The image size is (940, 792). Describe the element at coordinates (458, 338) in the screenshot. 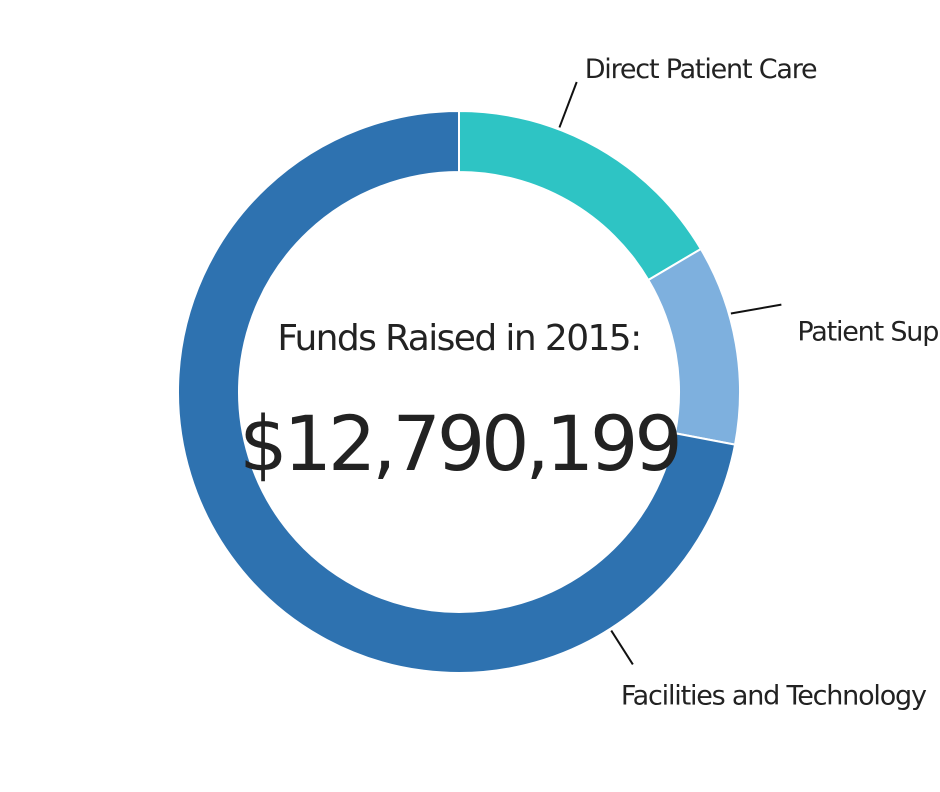

I see `center-heading: Funds Raised in 2015:` at that location.